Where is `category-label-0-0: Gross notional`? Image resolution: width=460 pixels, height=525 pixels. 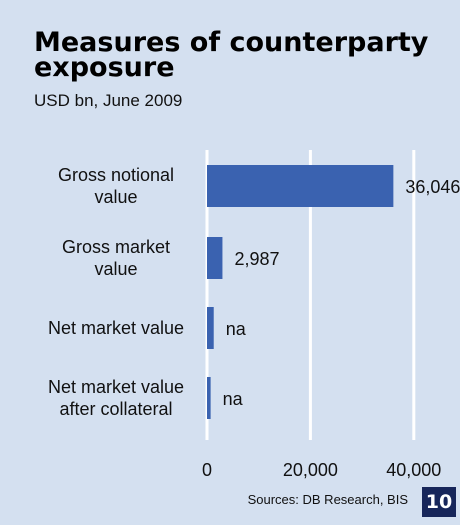
category-label-0-0: Gross notional is located at coordinates (116, 175).